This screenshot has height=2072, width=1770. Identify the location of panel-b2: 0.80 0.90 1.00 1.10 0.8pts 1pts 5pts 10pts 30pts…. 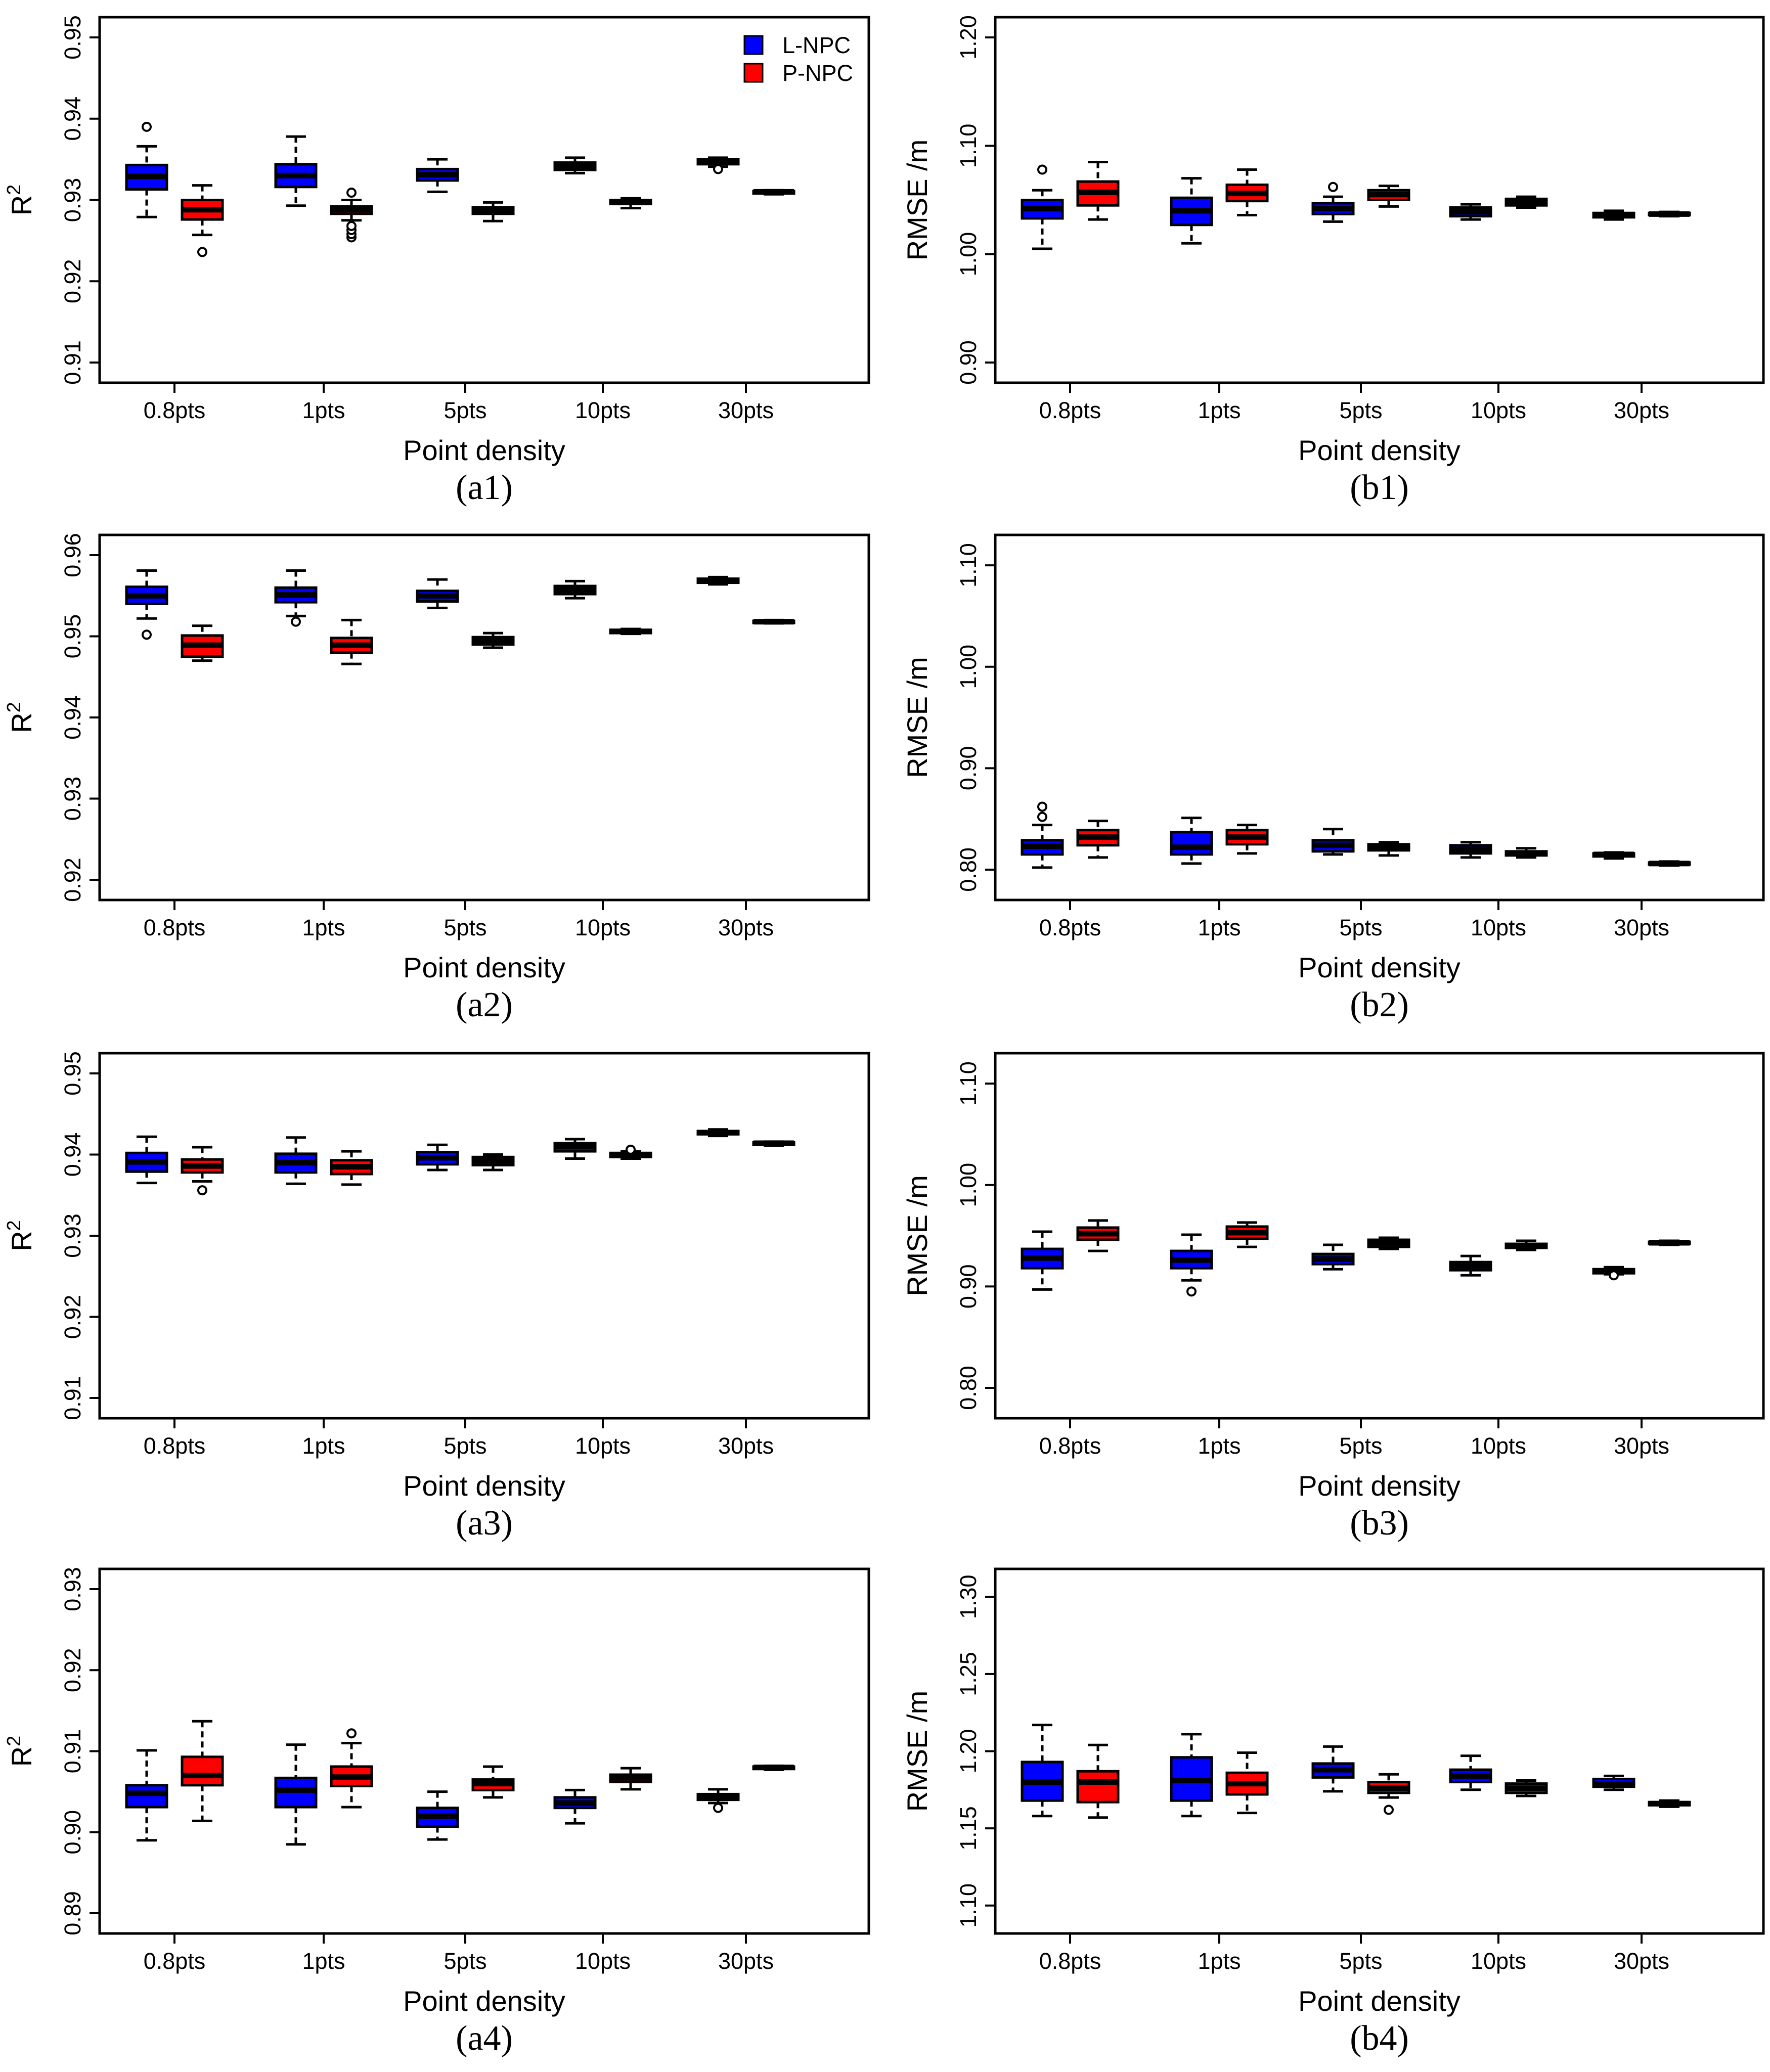
(1333, 778).